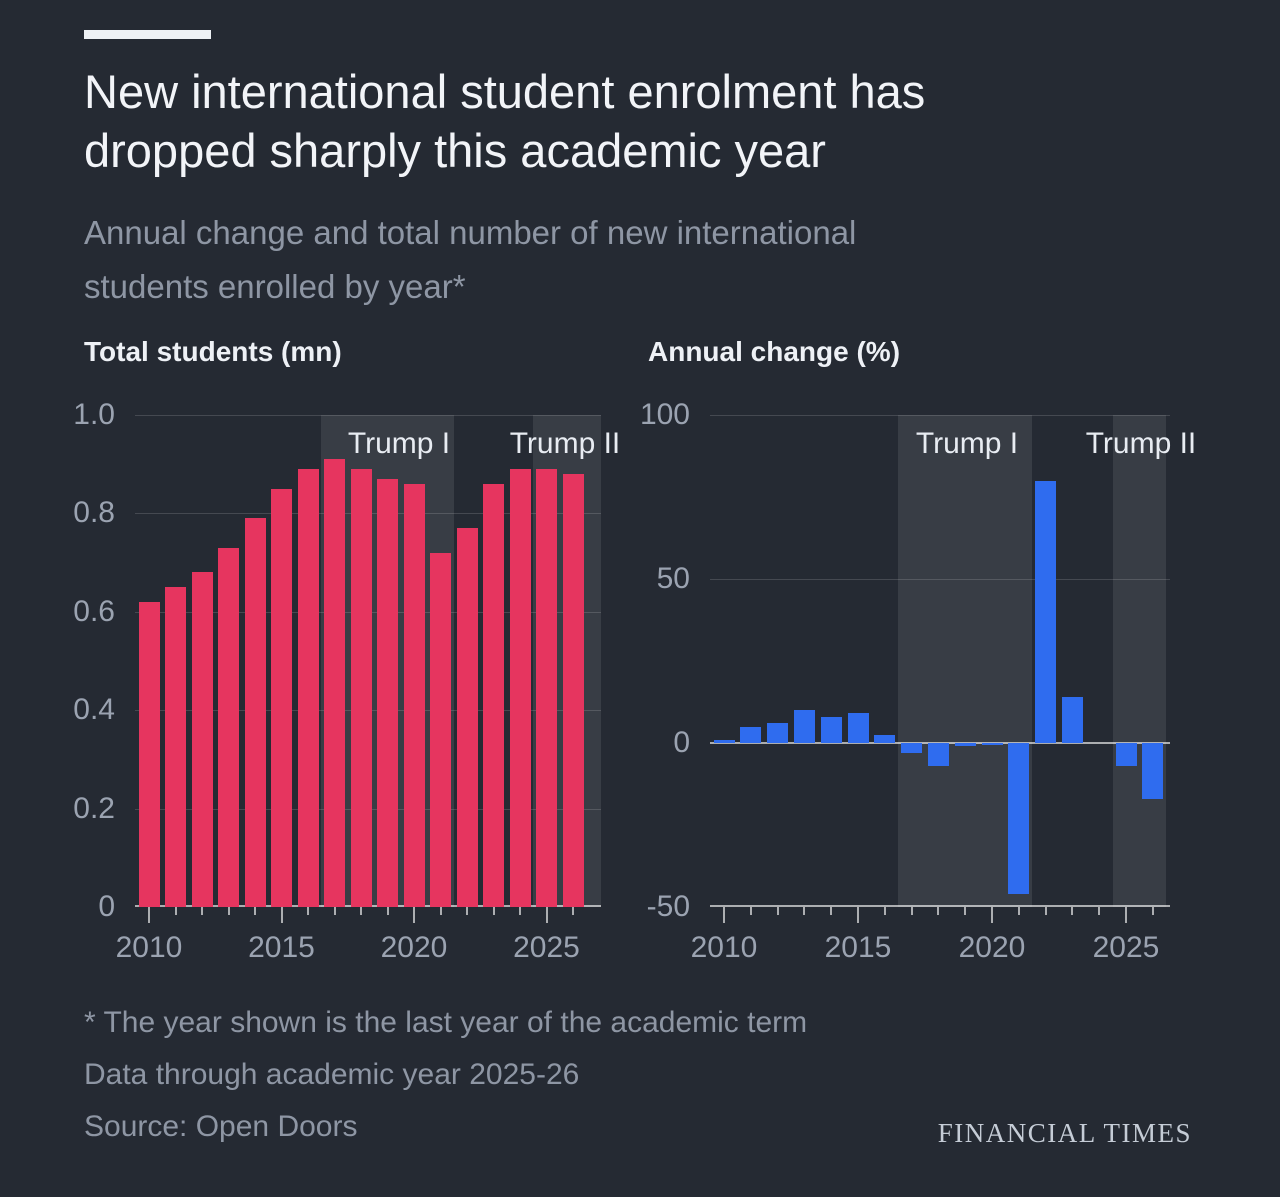  I want to click on total-students-chart-title: Total students (mn), so click(213, 351).